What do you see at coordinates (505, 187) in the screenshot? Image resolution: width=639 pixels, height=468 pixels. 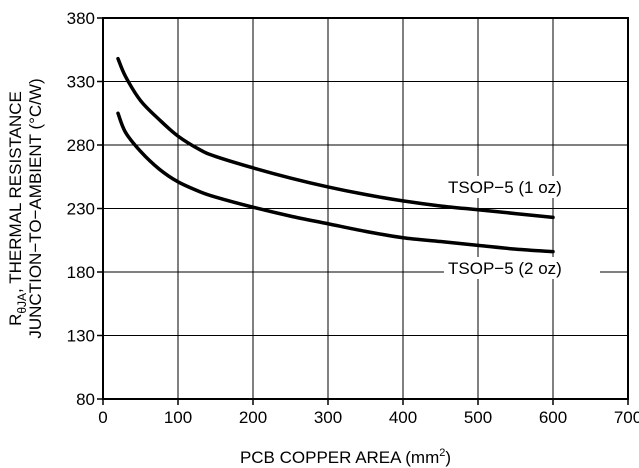 I see `series-label-1oz: TSOP−5 (1 oz)` at bounding box center [505, 187].